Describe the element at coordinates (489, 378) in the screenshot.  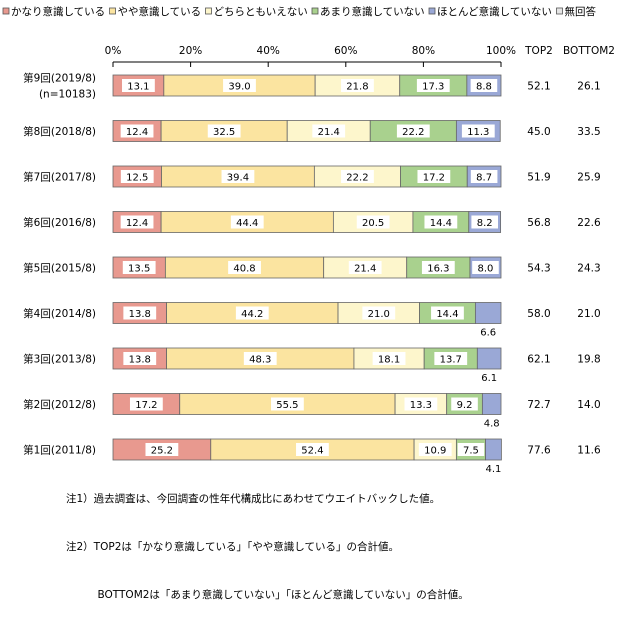
I see `data-label: 6.1` at that location.